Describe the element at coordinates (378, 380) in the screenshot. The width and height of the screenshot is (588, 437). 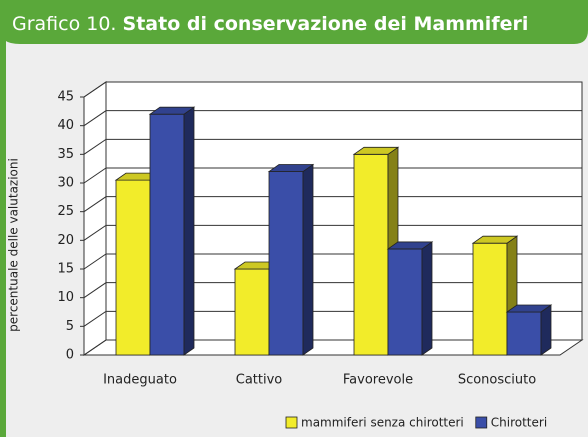
I see `x-tick-label: Favorevole` at that location.